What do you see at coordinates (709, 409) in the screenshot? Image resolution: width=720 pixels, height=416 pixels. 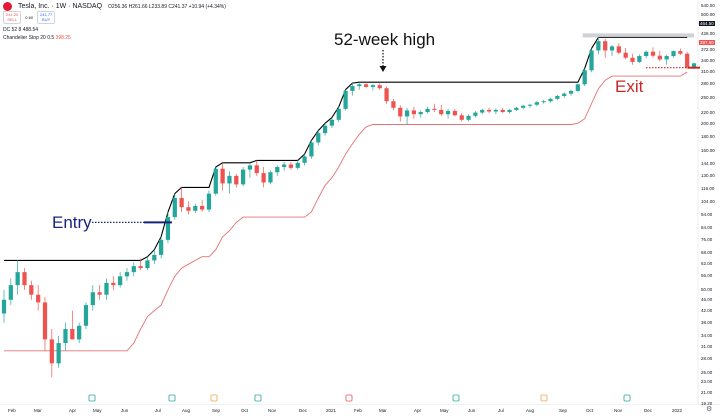 I see `settings-gear-icon: ⚙` at bounding box center [709, 409].